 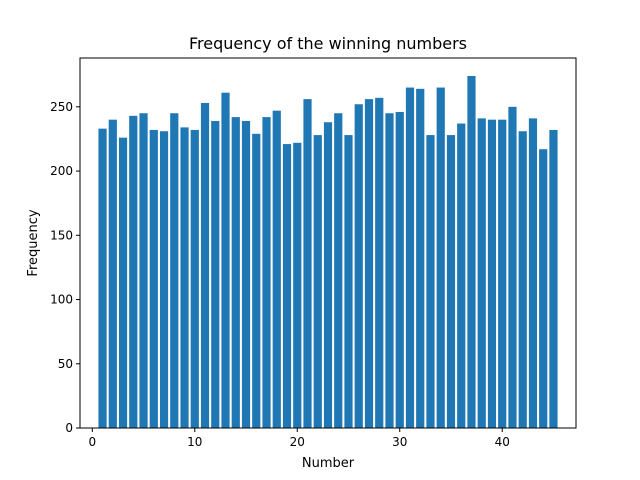 What do you see at coordinates (65, 267) in the screenshot?
I see `y-ticks-group: 0 50 100 150 200 250` at bounding box center [65, 267].